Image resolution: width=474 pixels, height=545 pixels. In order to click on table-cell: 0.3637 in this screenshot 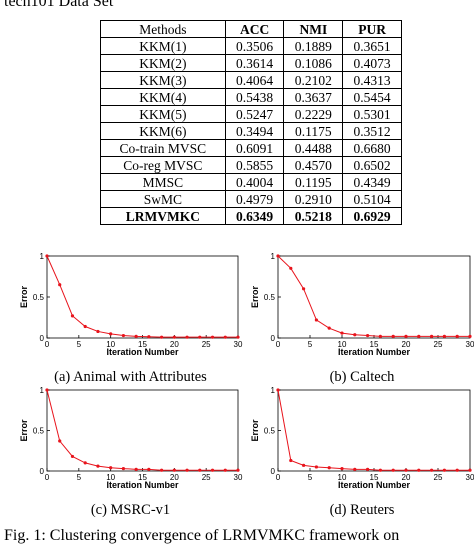, I will do `click(313, 97)`.